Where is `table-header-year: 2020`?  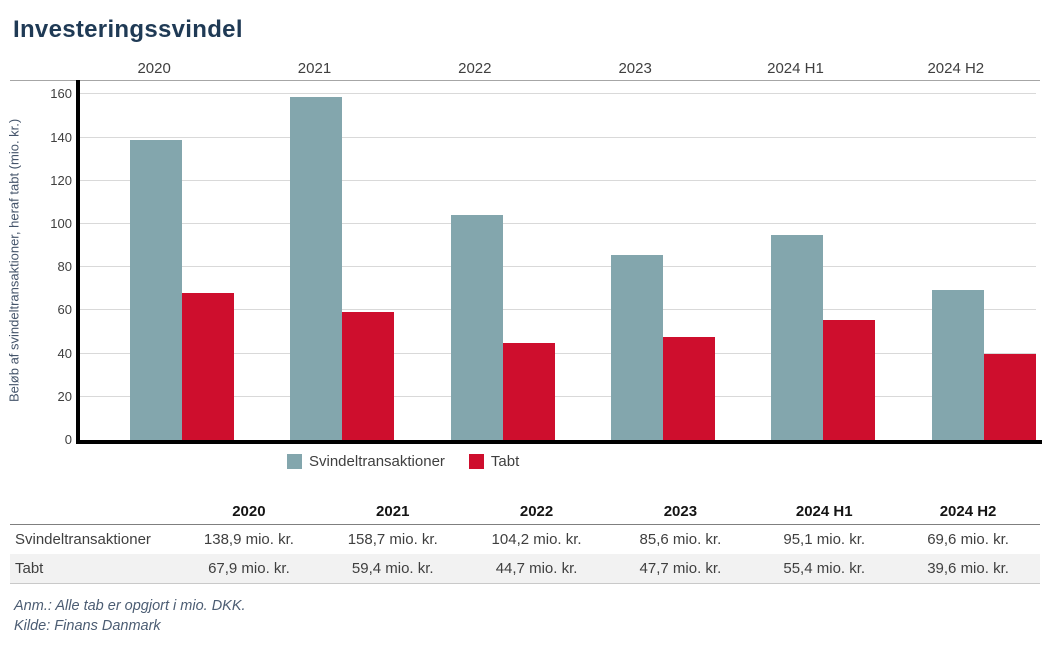
table-header-year: 2020 is located at coordinates (249, 511).